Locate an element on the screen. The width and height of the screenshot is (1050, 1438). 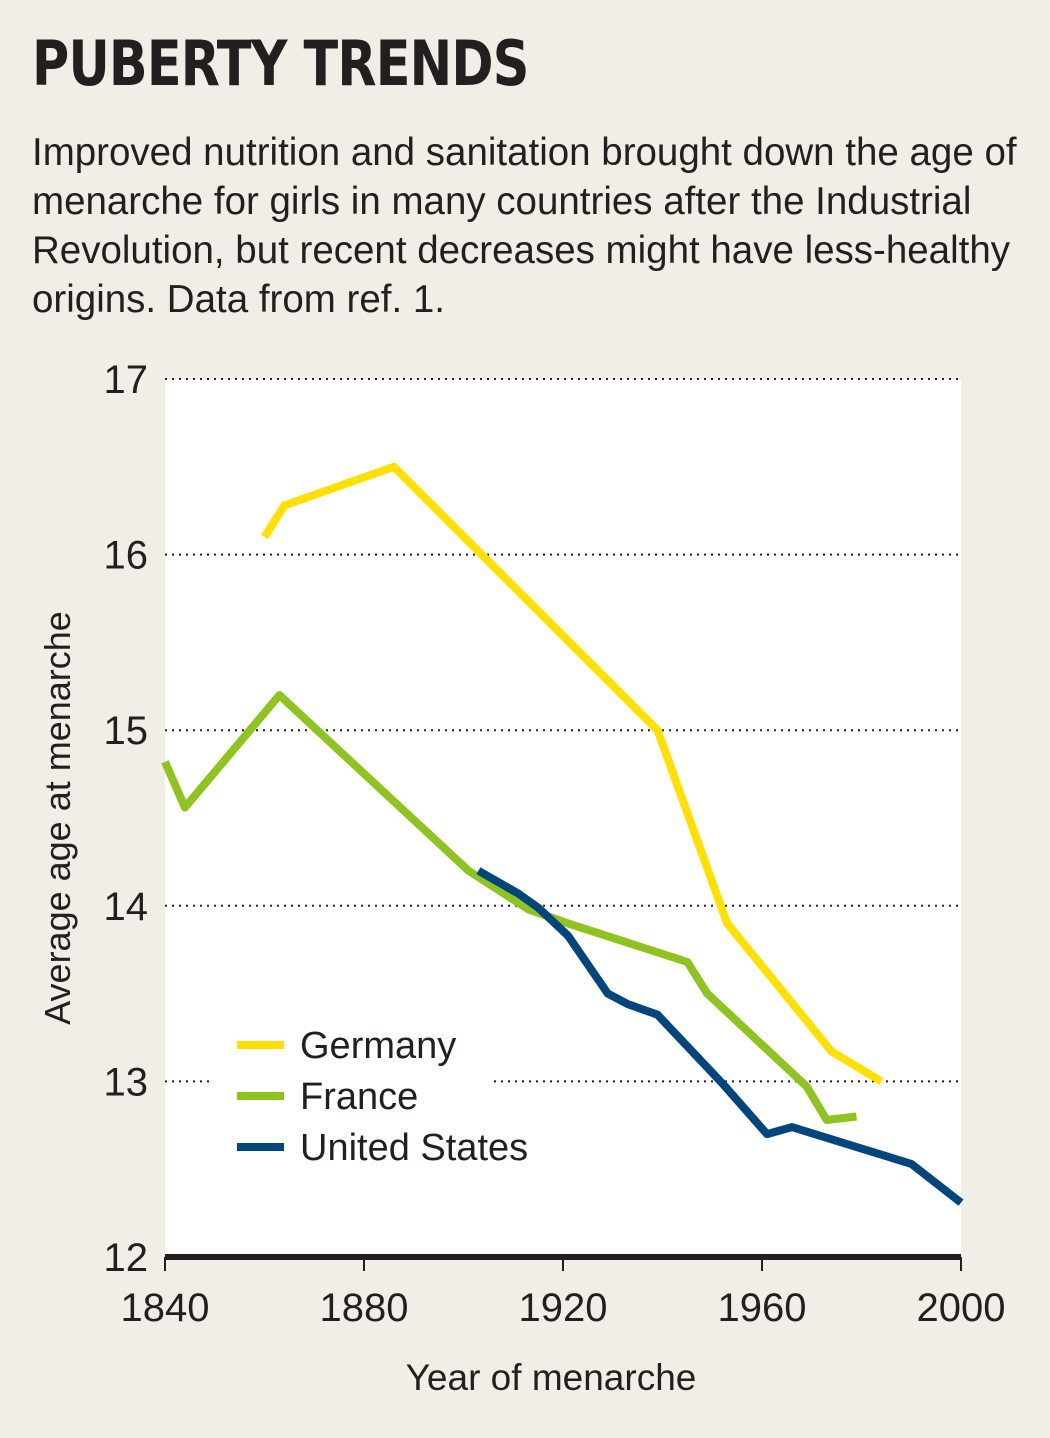
y-tick-label: 13 is located at coordinates (126, 1082).